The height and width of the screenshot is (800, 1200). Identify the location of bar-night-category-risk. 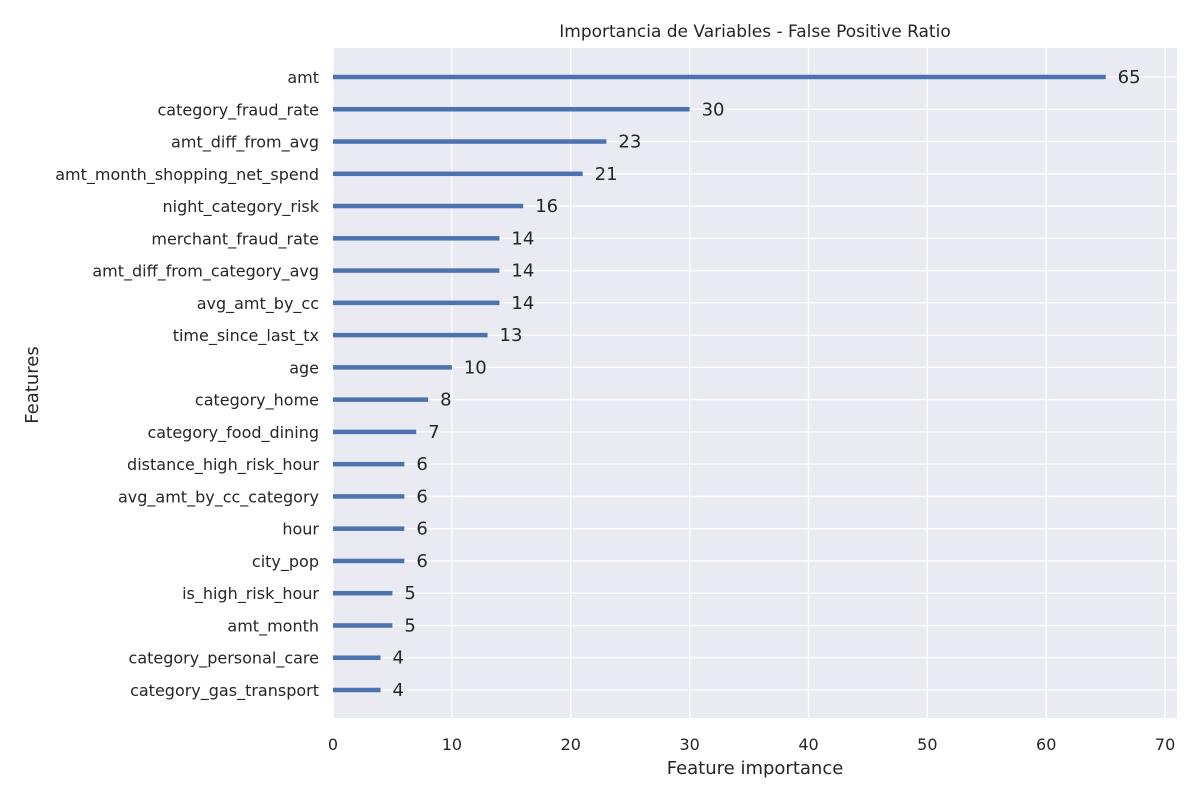
(428, 206).